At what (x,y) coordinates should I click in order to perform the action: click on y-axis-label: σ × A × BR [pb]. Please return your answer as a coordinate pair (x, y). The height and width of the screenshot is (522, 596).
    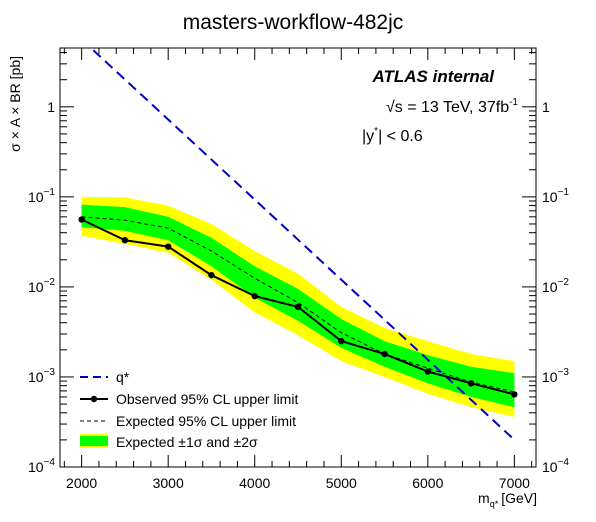
    Looking at the image, I should click on (15, 104).